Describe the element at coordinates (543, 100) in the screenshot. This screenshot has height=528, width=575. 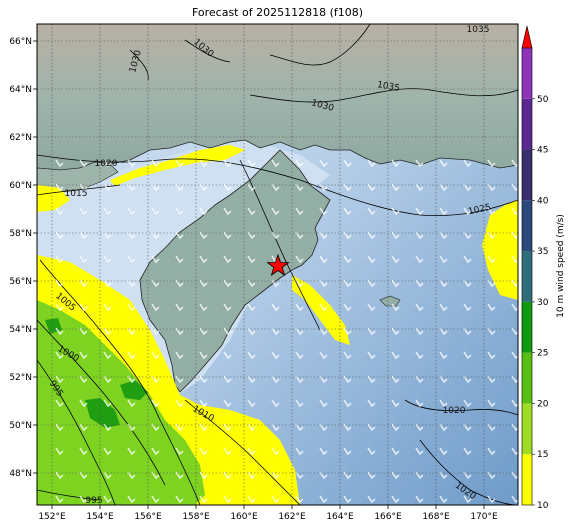
I see `colorbar-tick-label: 50` at that location.